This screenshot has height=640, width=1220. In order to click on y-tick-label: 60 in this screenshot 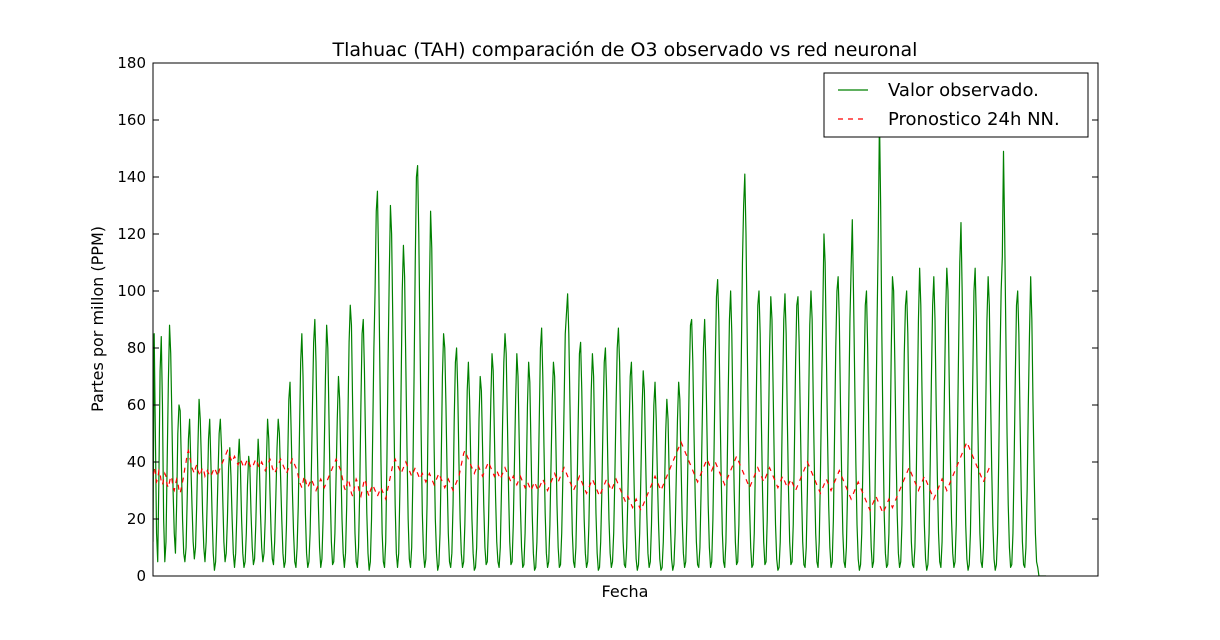, I will do `click(136, 405)`.